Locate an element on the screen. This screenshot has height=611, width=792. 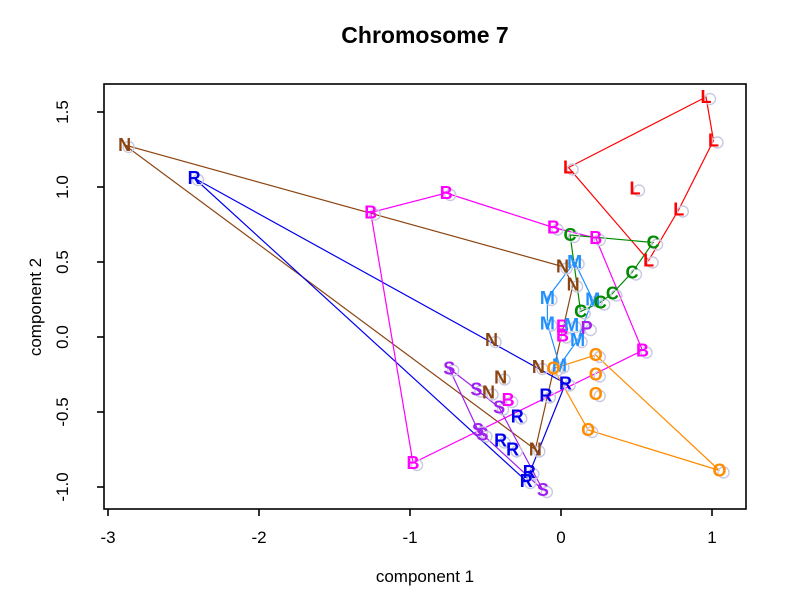
x-tick-label: 1 is located at coordinates (711, 537).